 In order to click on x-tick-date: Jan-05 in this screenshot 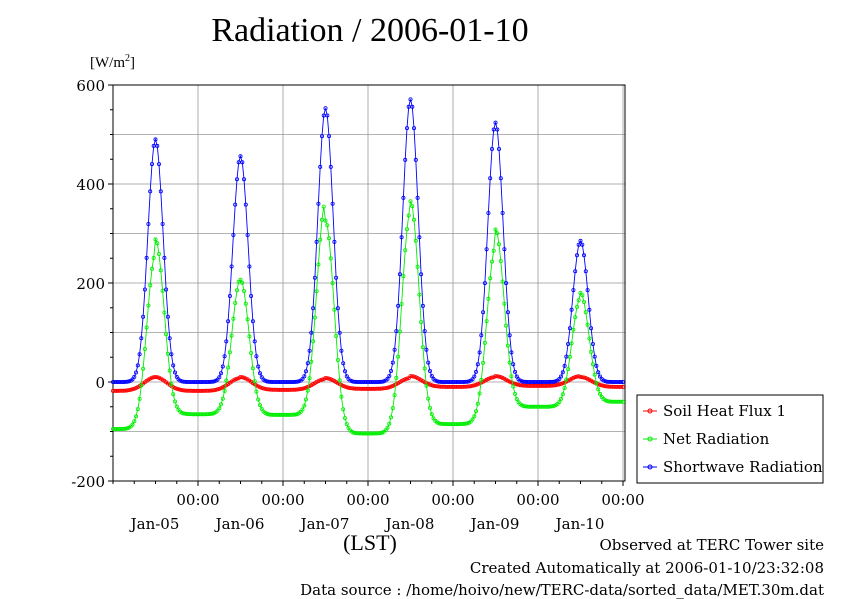, I will do `click(154, 524)`.